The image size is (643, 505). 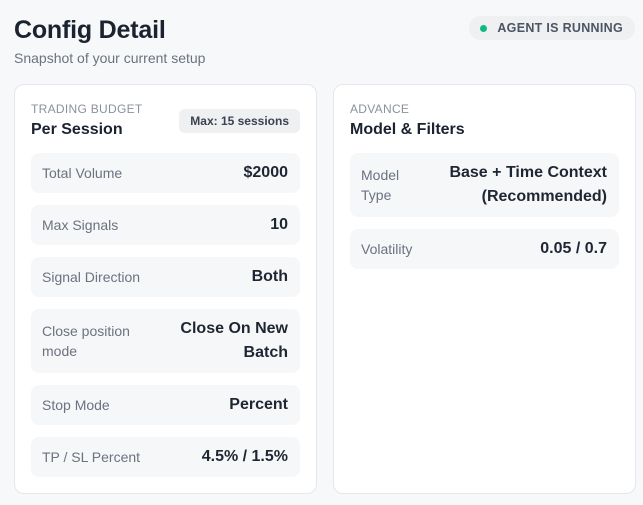 What do you see at coordinates (279, 224) in the screenshot?
I see `row-value: 10` at bounding box center [279, 224].